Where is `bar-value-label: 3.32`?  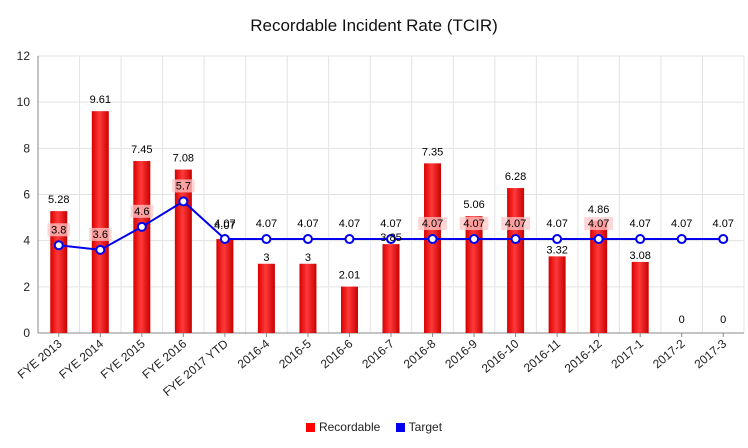 bar-value-label: 3.32 is located at coordinates (556, 250).